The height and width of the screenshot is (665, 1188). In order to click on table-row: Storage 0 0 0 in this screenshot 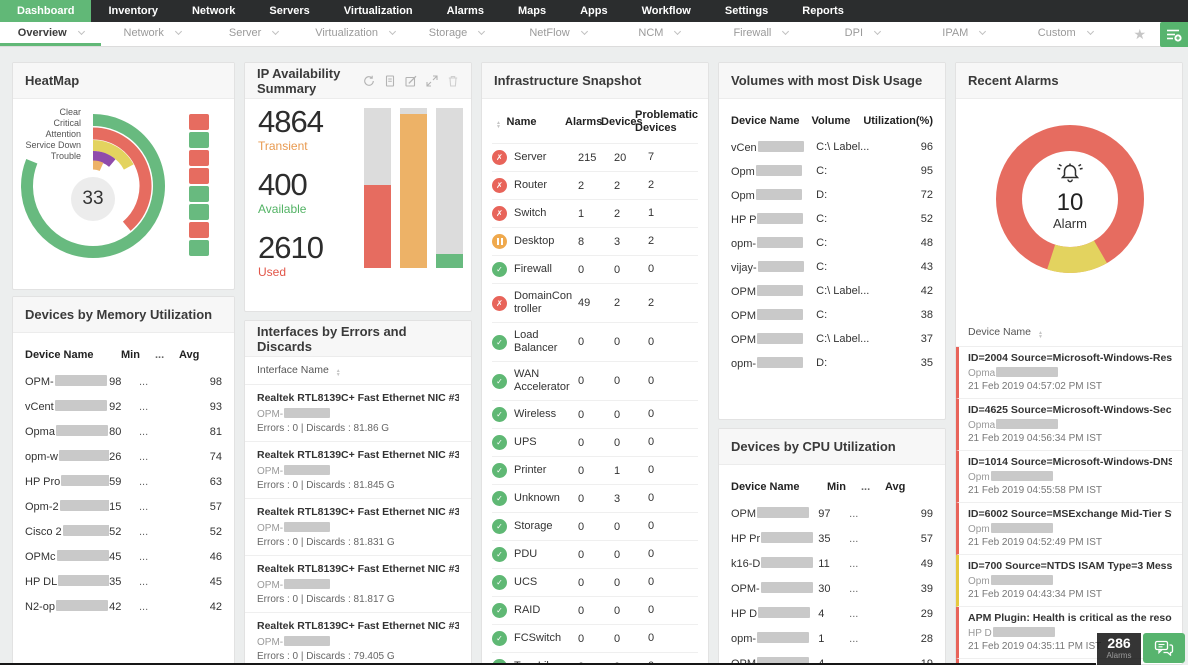, I will do `click(595, 527)`.